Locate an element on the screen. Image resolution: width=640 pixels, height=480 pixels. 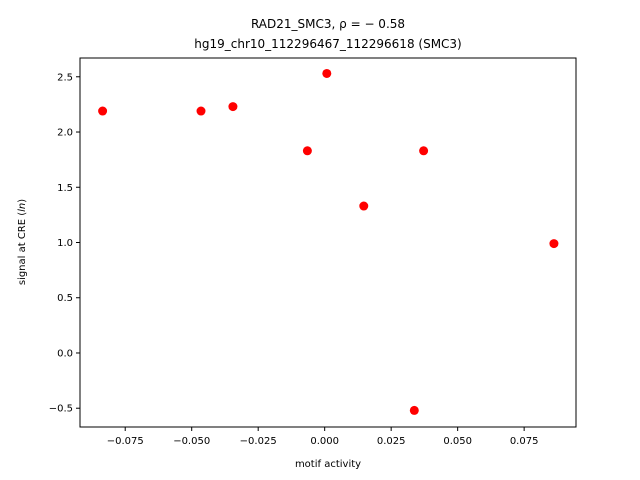
y-tick-label: 2.0 is located at coordinates (65, 133).